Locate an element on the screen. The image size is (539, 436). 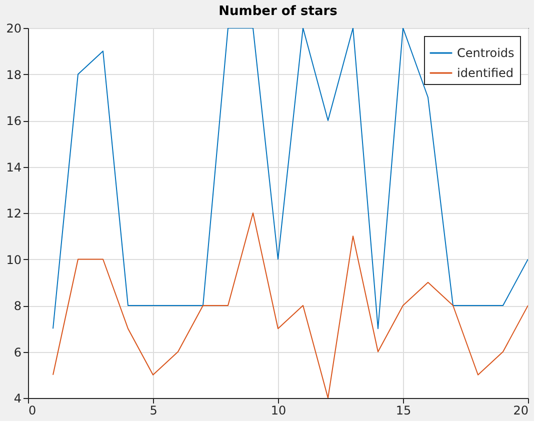
y-tick-label: 8 is located at coordinates (18, 306).